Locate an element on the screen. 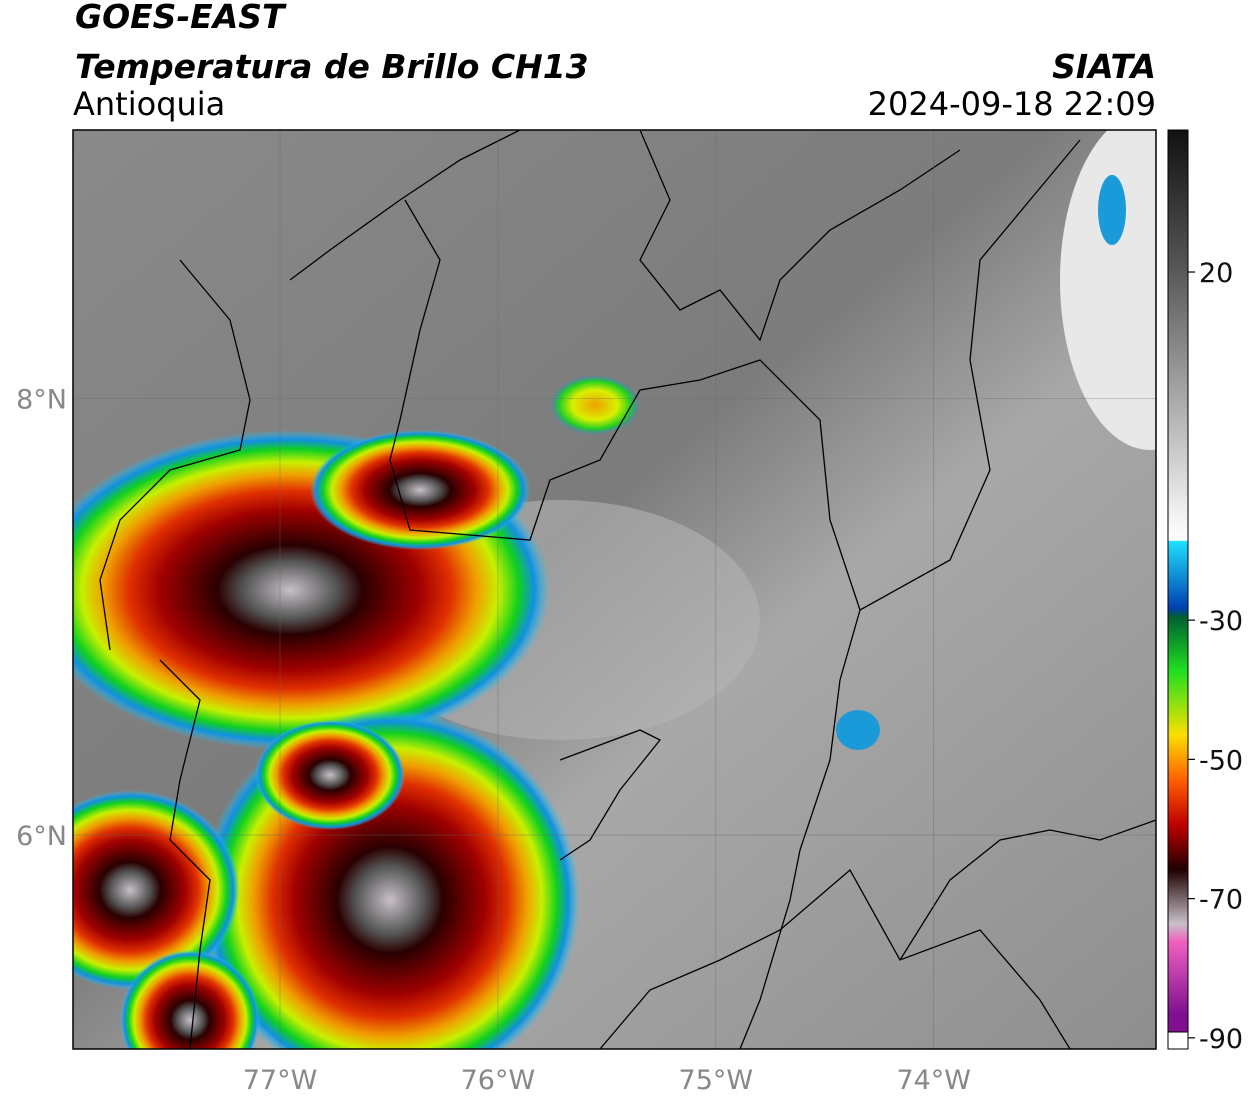 The height and width of the screenshot is (1103, 1252). y-tick-label: 8°N is located at coordinates (41, 399).